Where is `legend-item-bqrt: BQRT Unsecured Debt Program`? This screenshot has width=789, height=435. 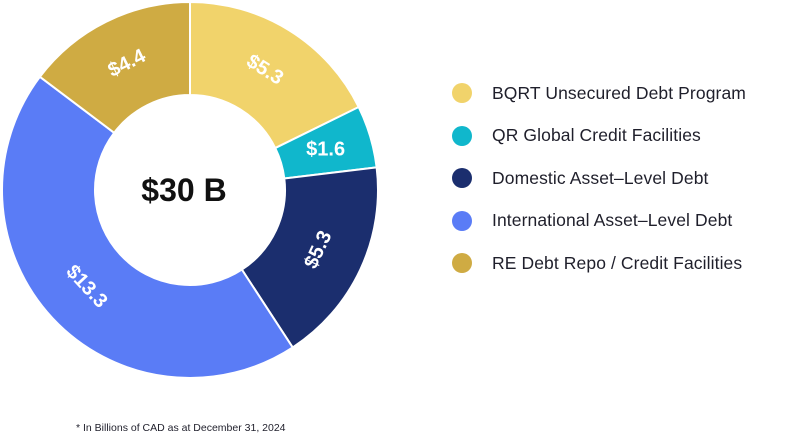
legend-item-bqrt: BQRT Unsecured Debt Program is located at coordinates (617, 93).